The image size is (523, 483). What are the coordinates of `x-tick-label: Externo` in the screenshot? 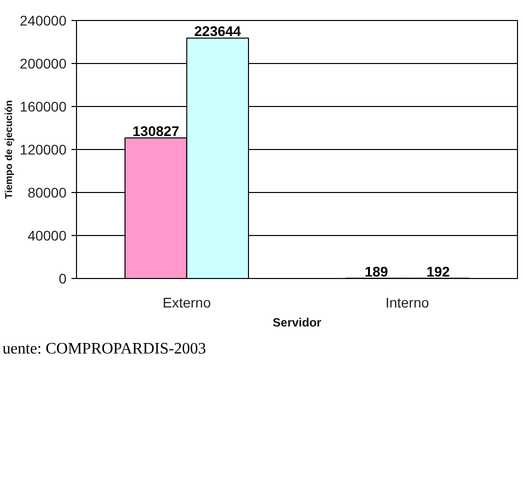 It's located at (187, 302).